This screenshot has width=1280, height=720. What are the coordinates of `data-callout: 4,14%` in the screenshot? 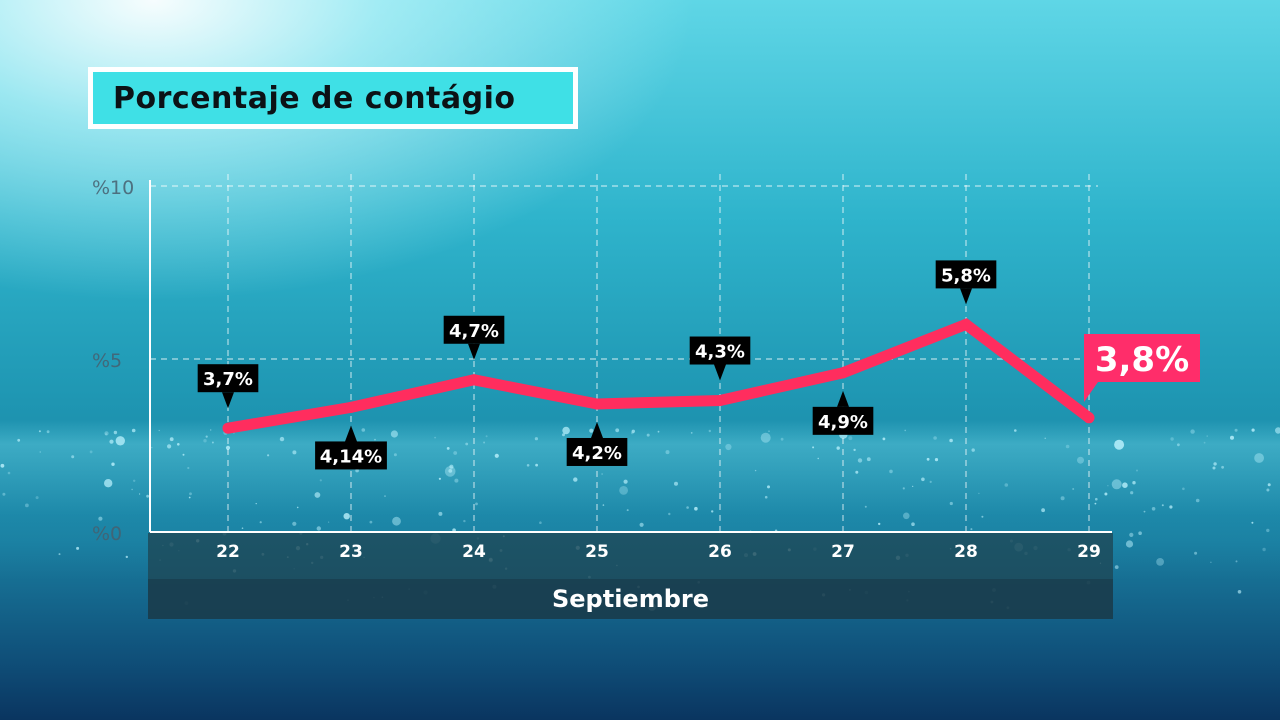 It's located at (351, 447).